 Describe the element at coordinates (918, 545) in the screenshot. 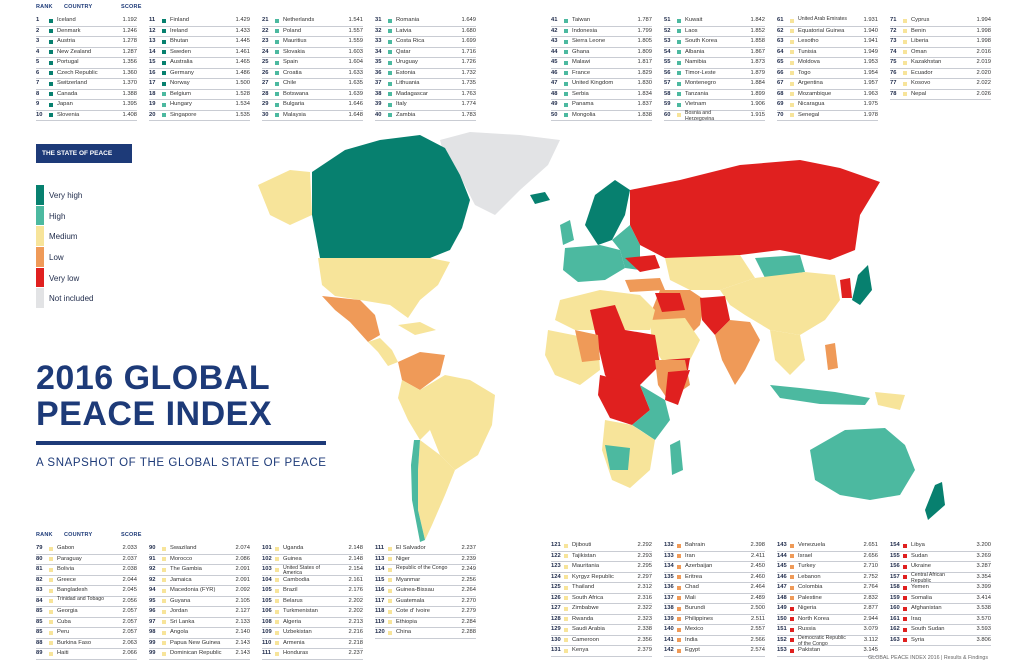

I see `country-name: Libya` at that location.